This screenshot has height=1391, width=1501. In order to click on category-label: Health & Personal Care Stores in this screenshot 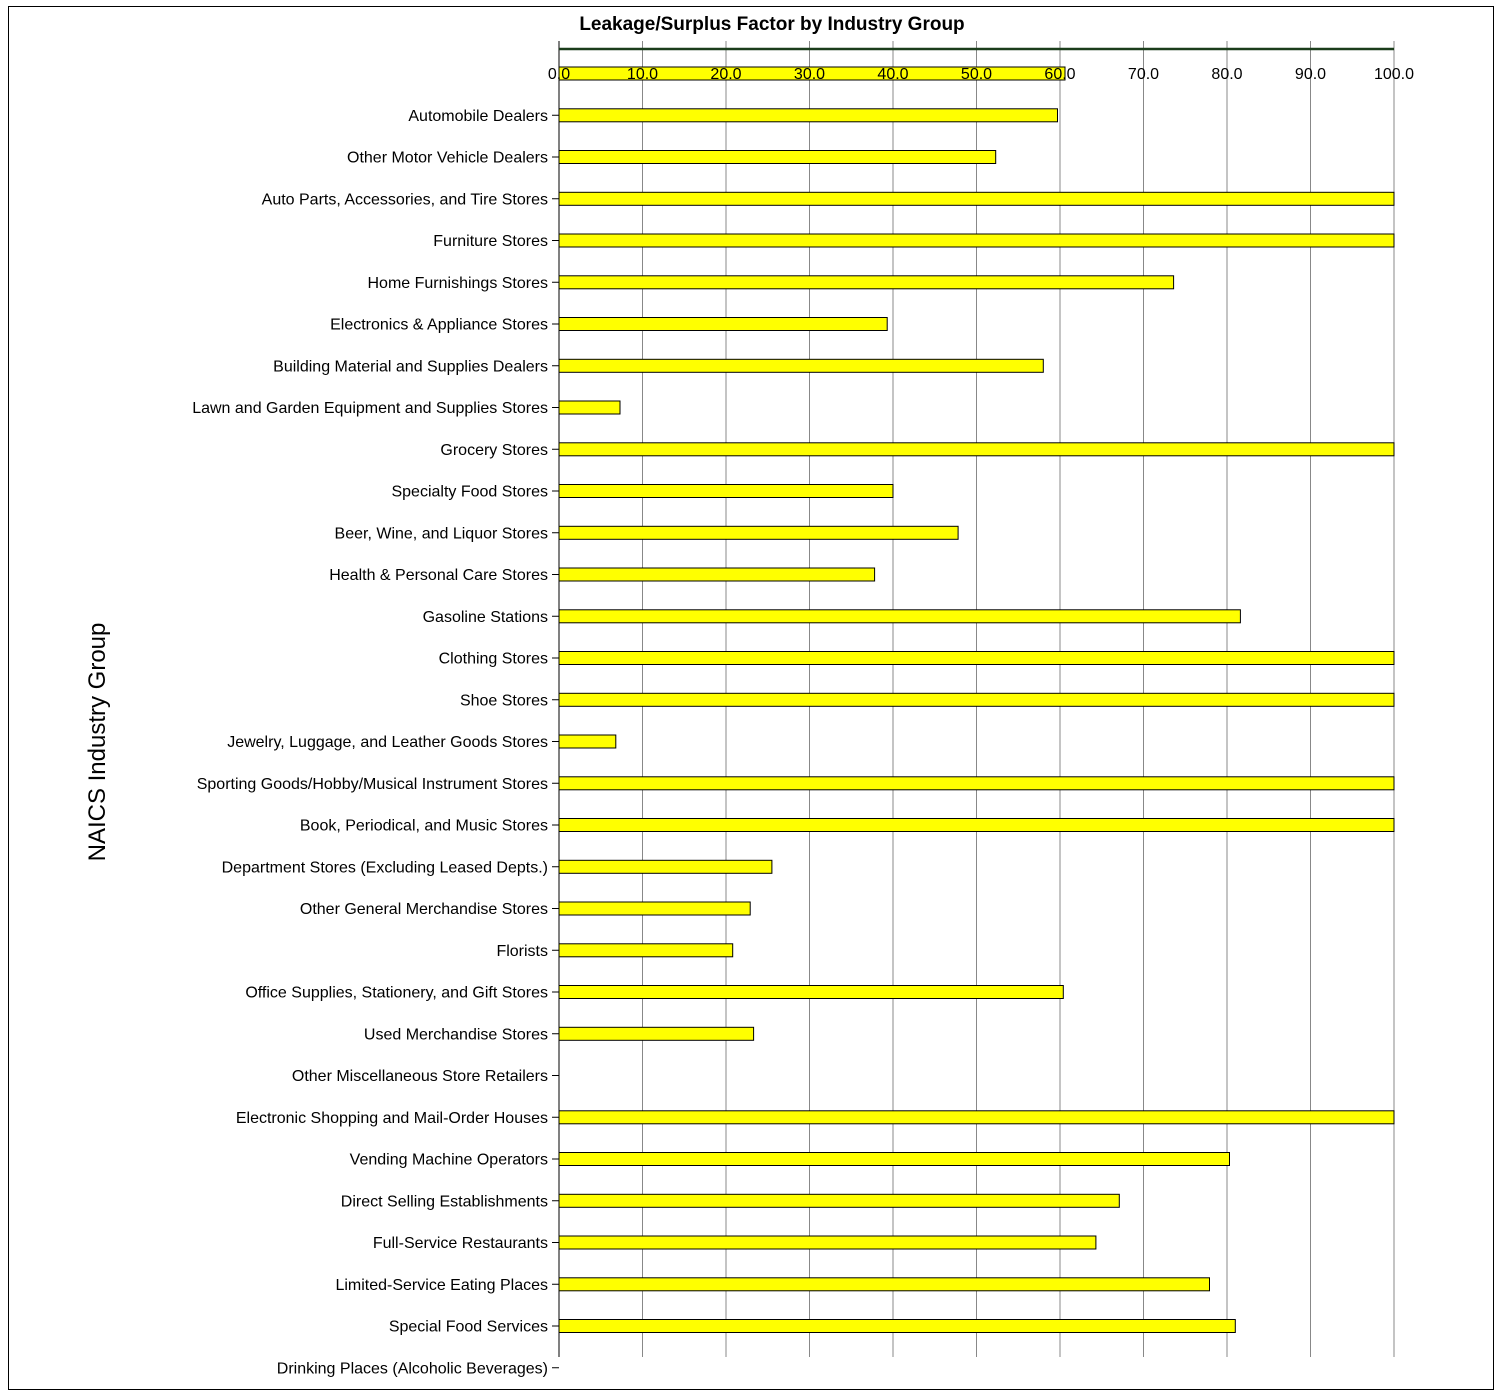, I will do `click(438, 575)`.